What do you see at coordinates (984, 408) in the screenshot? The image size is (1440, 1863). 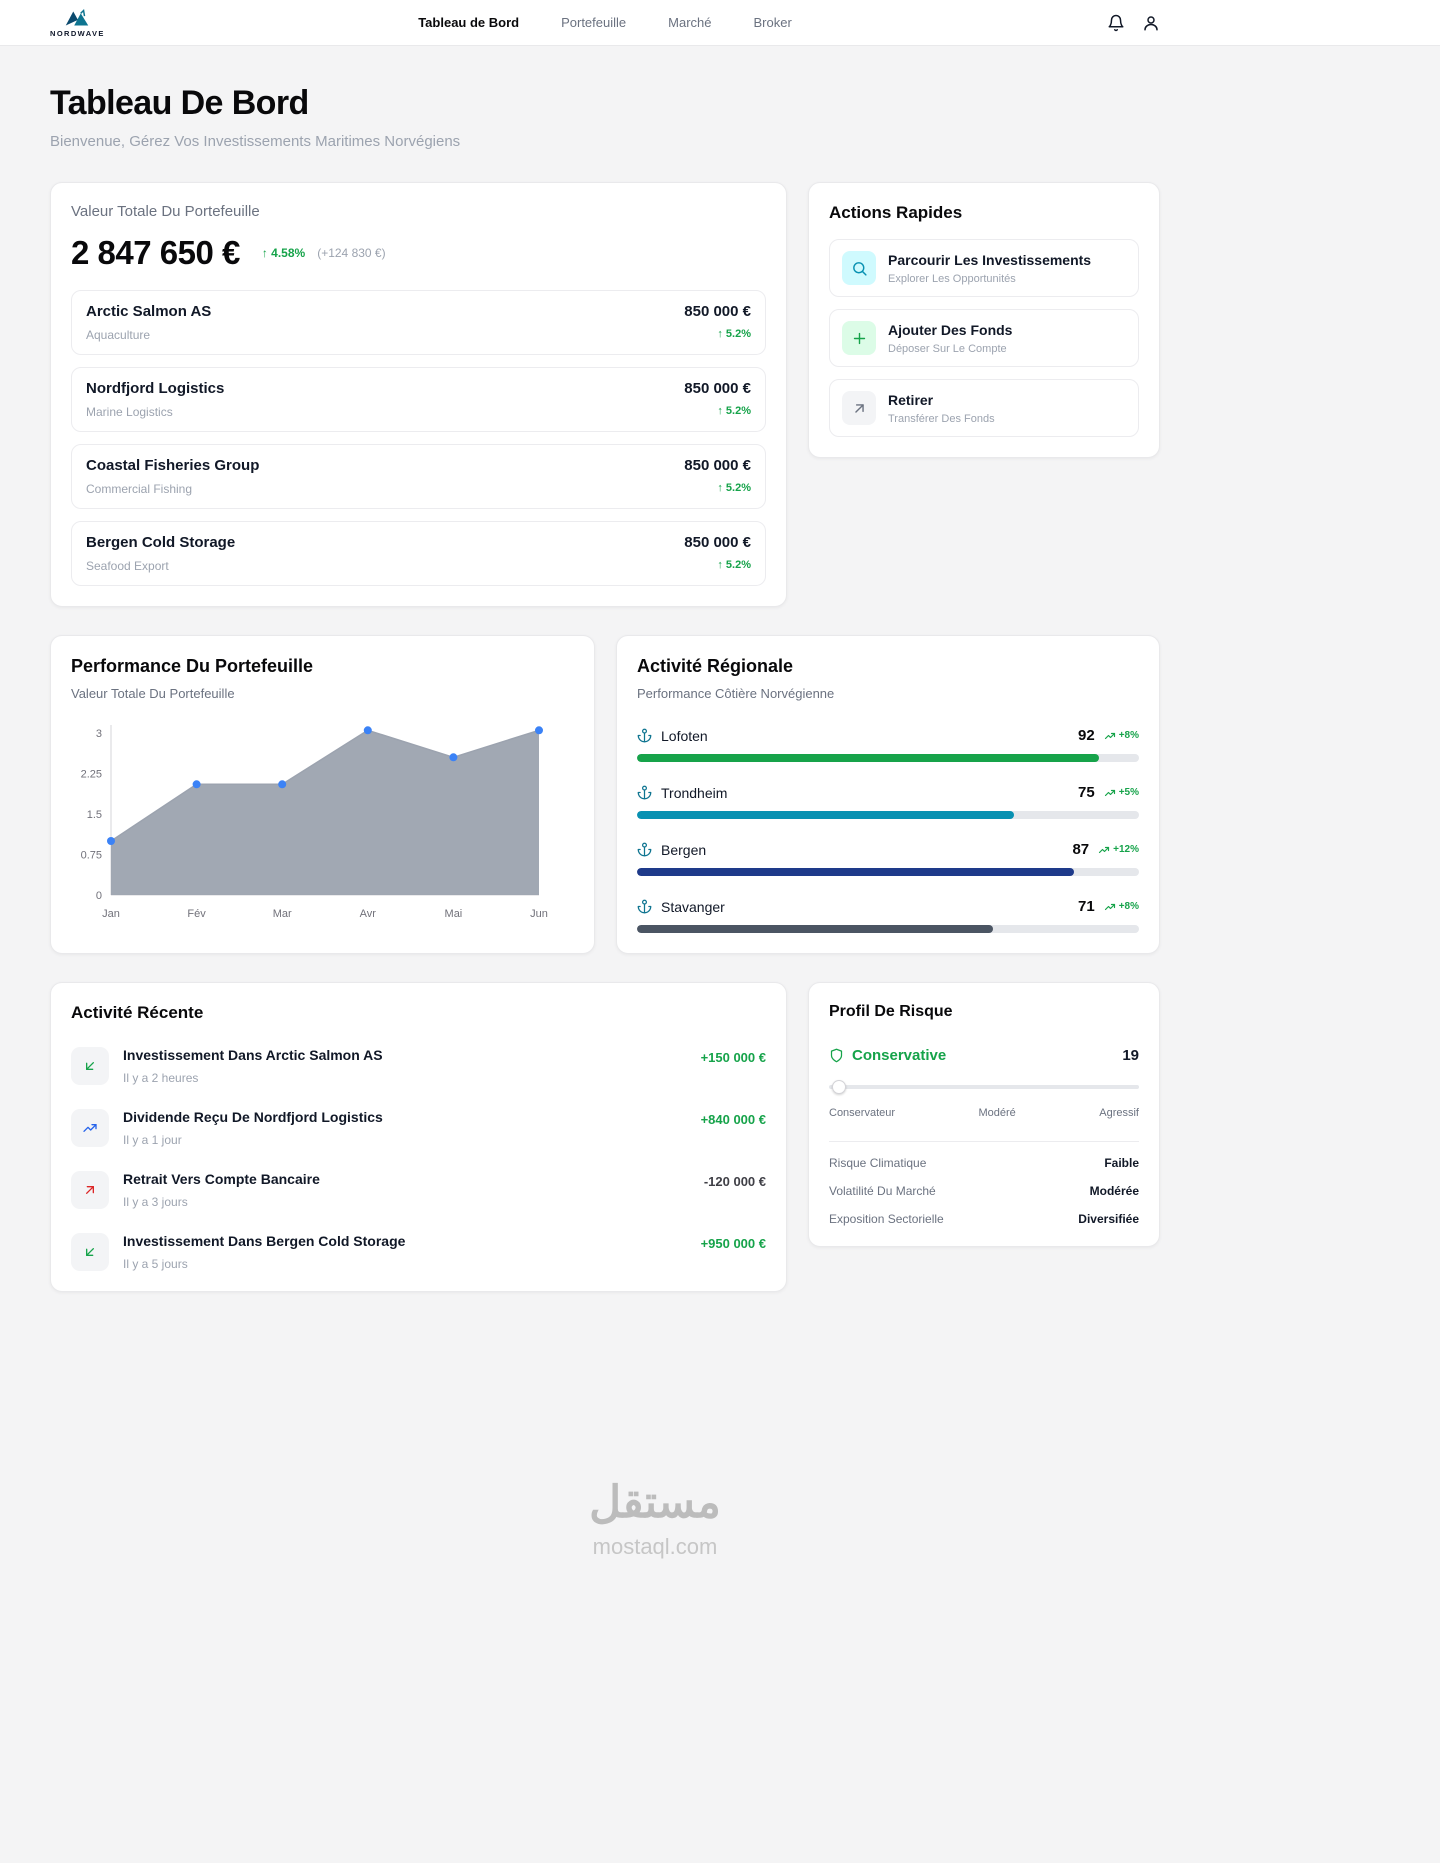 I see `withdraw-button: Retirer Transférer Des Fonds` at bounding box center [984, 408].